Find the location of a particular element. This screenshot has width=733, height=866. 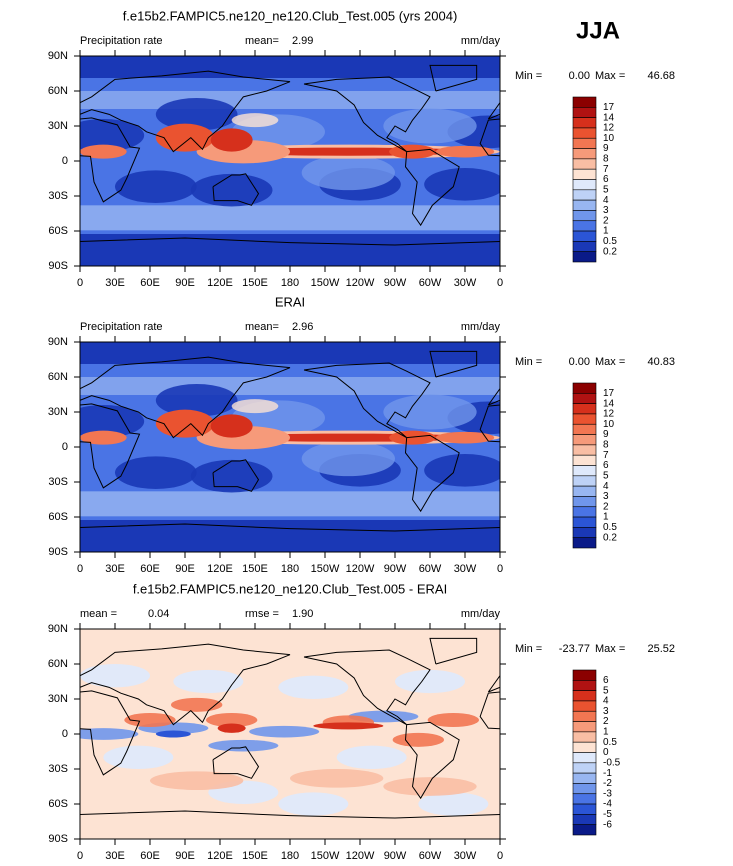

colorbar-label: 8 is located at coordinates (606, 159).